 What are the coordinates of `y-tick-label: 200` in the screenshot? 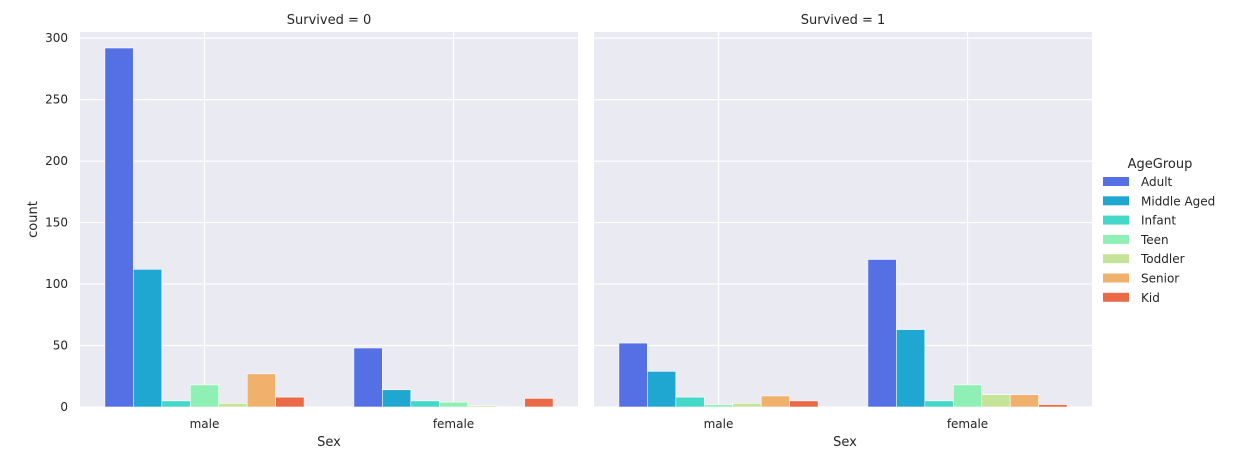 It's located at (56, 161).